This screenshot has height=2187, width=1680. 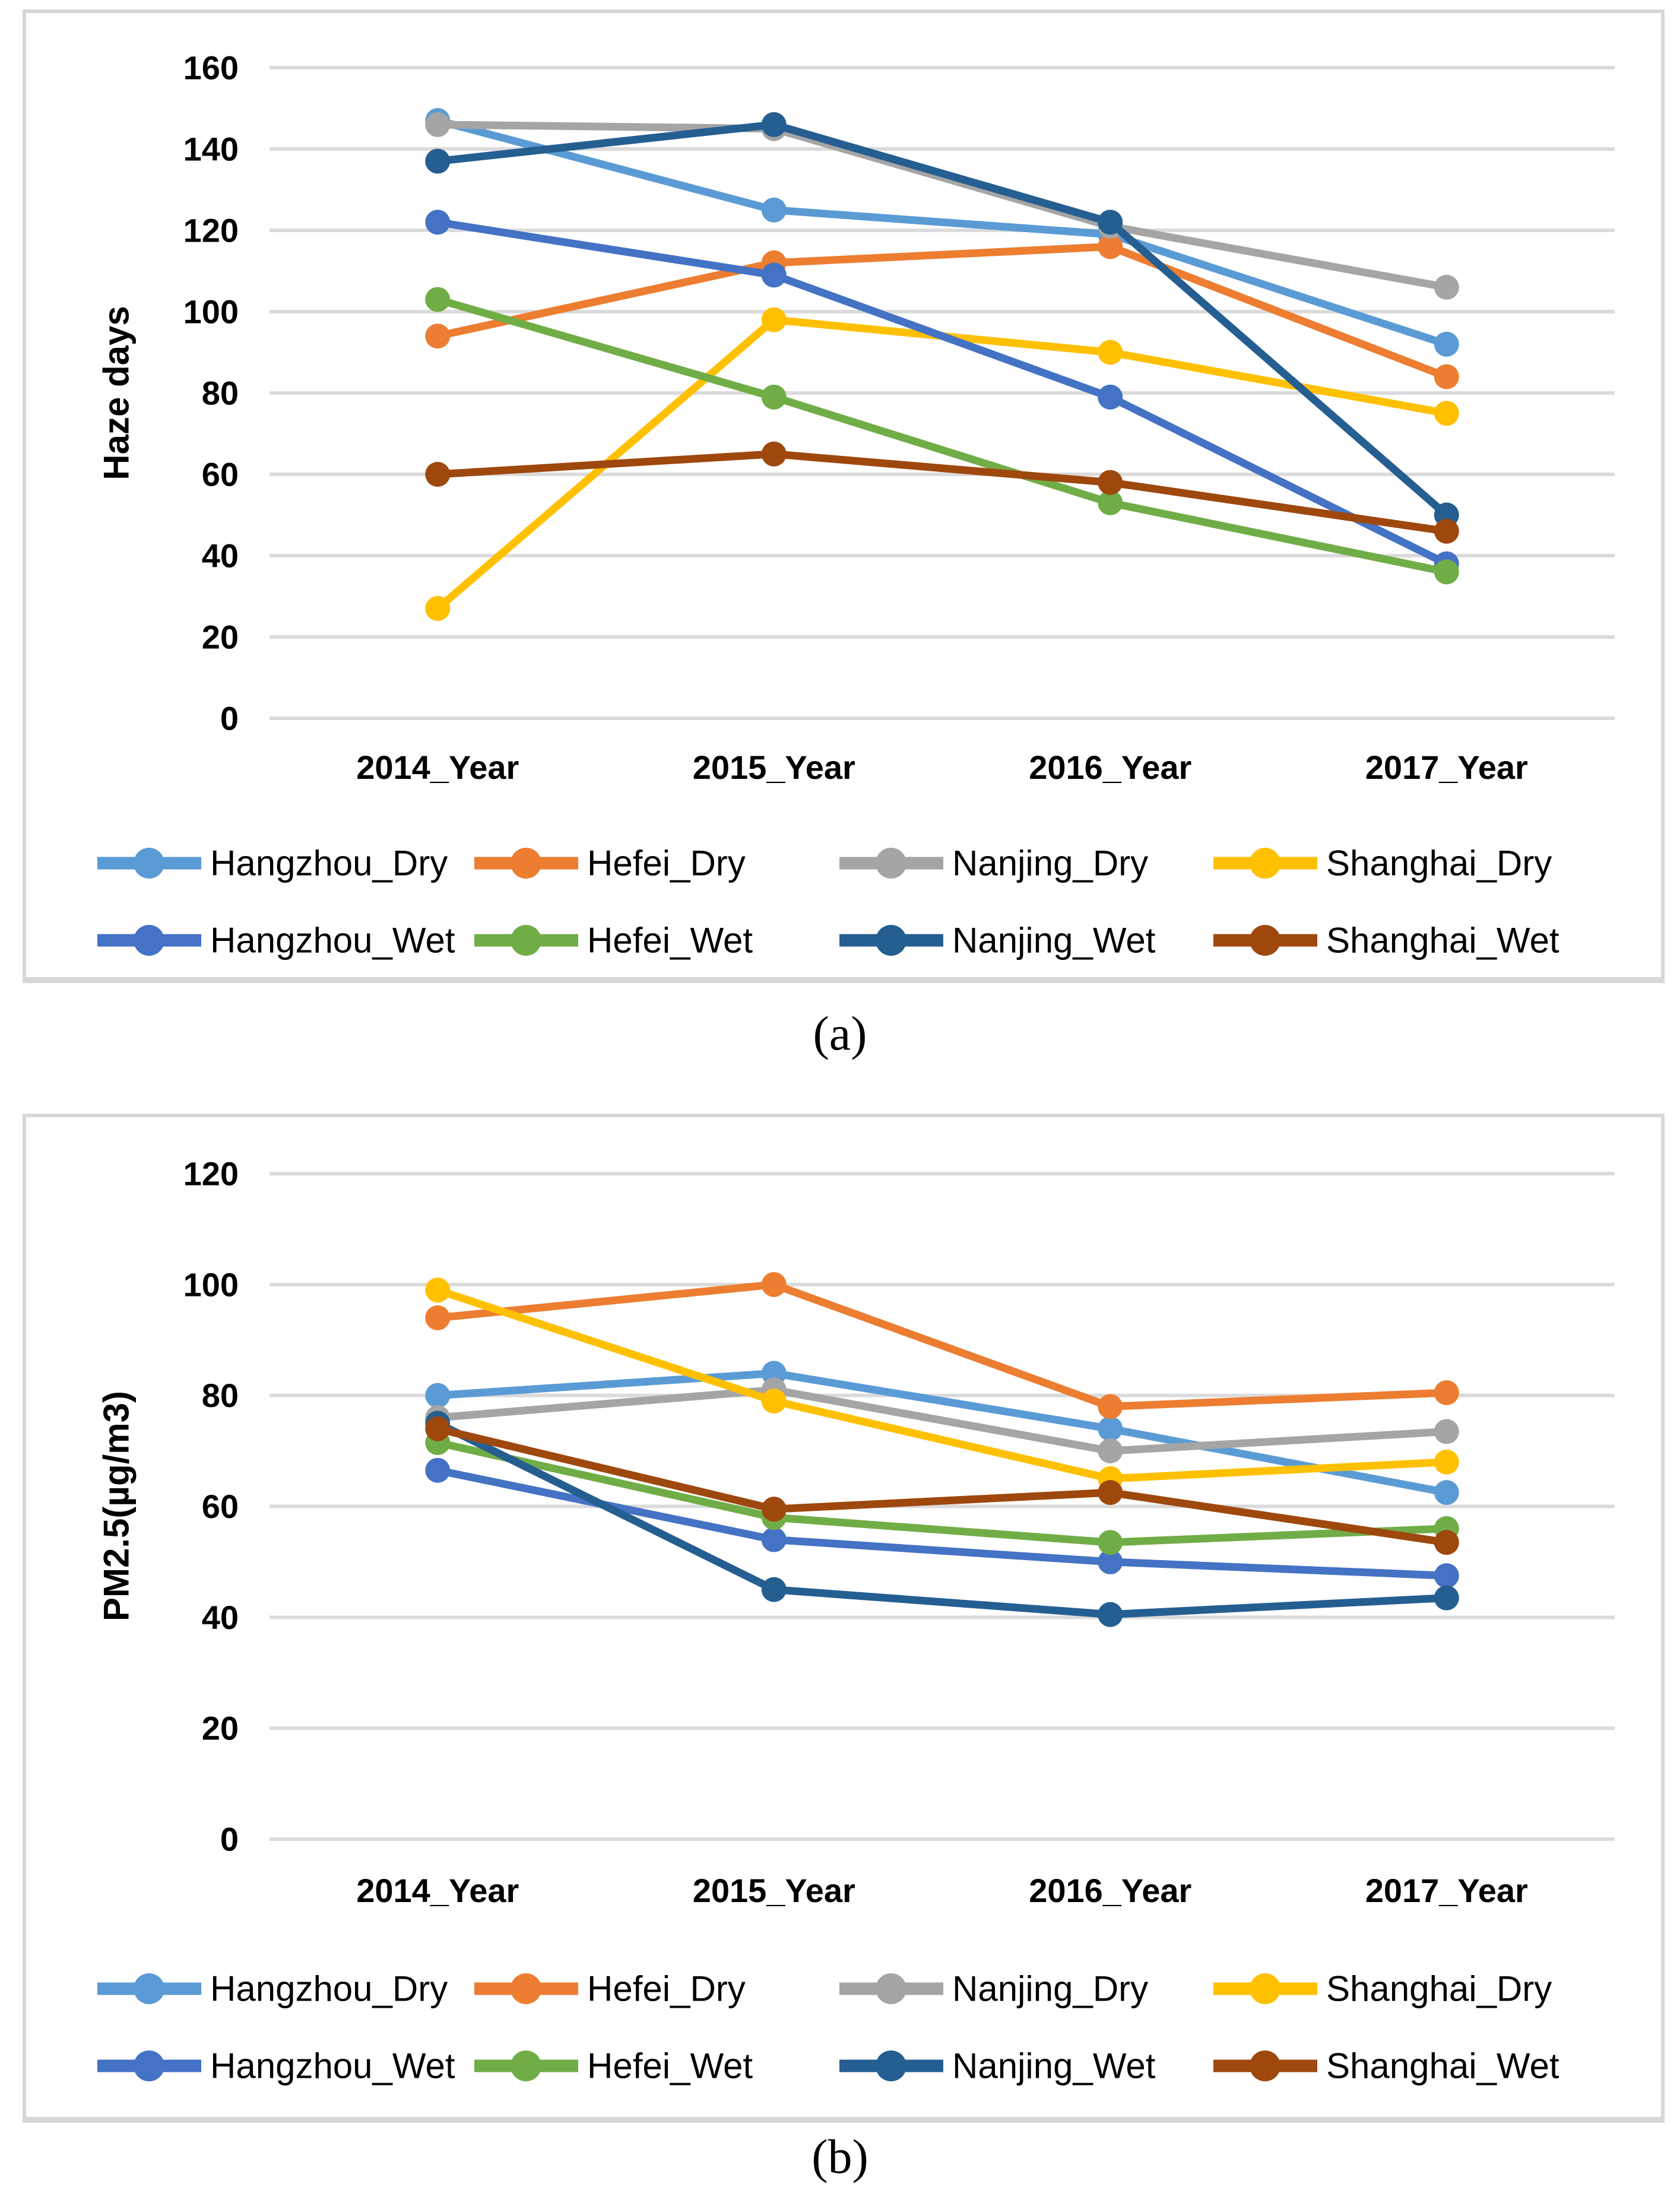 I want to click on caption-b: (b), so click(x=840, y=2156).